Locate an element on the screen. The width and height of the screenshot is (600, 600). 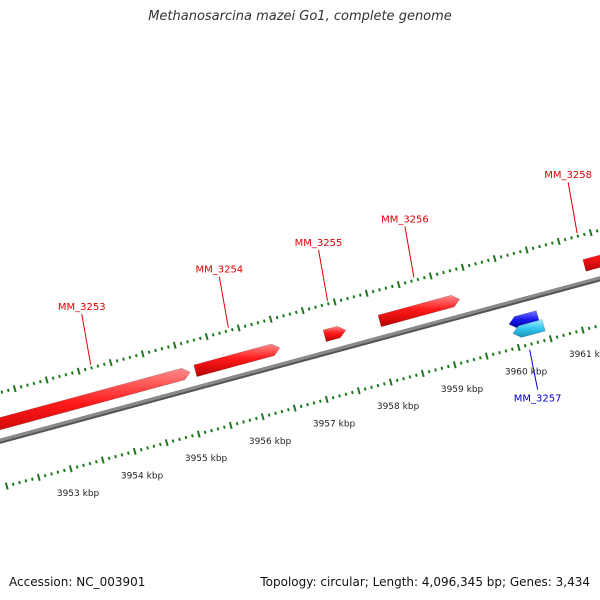
gene-label: MM_3258 is located at coordinates (568, 175).